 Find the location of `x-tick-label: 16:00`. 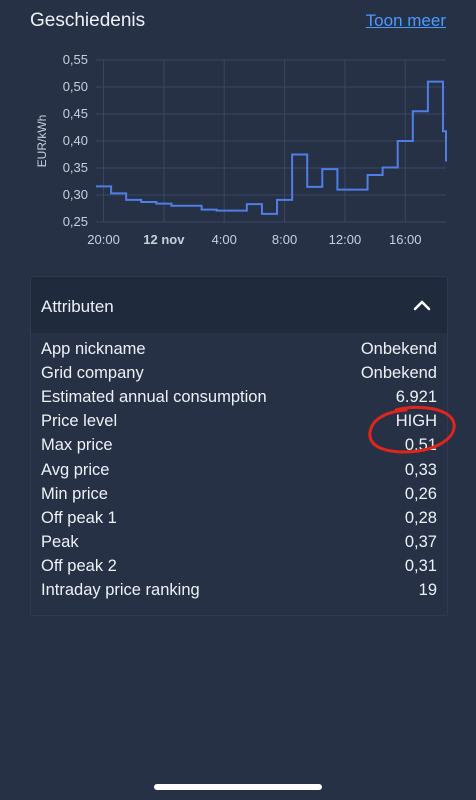

x-tick-label: 16:00 is located at coordinates (405, 239).